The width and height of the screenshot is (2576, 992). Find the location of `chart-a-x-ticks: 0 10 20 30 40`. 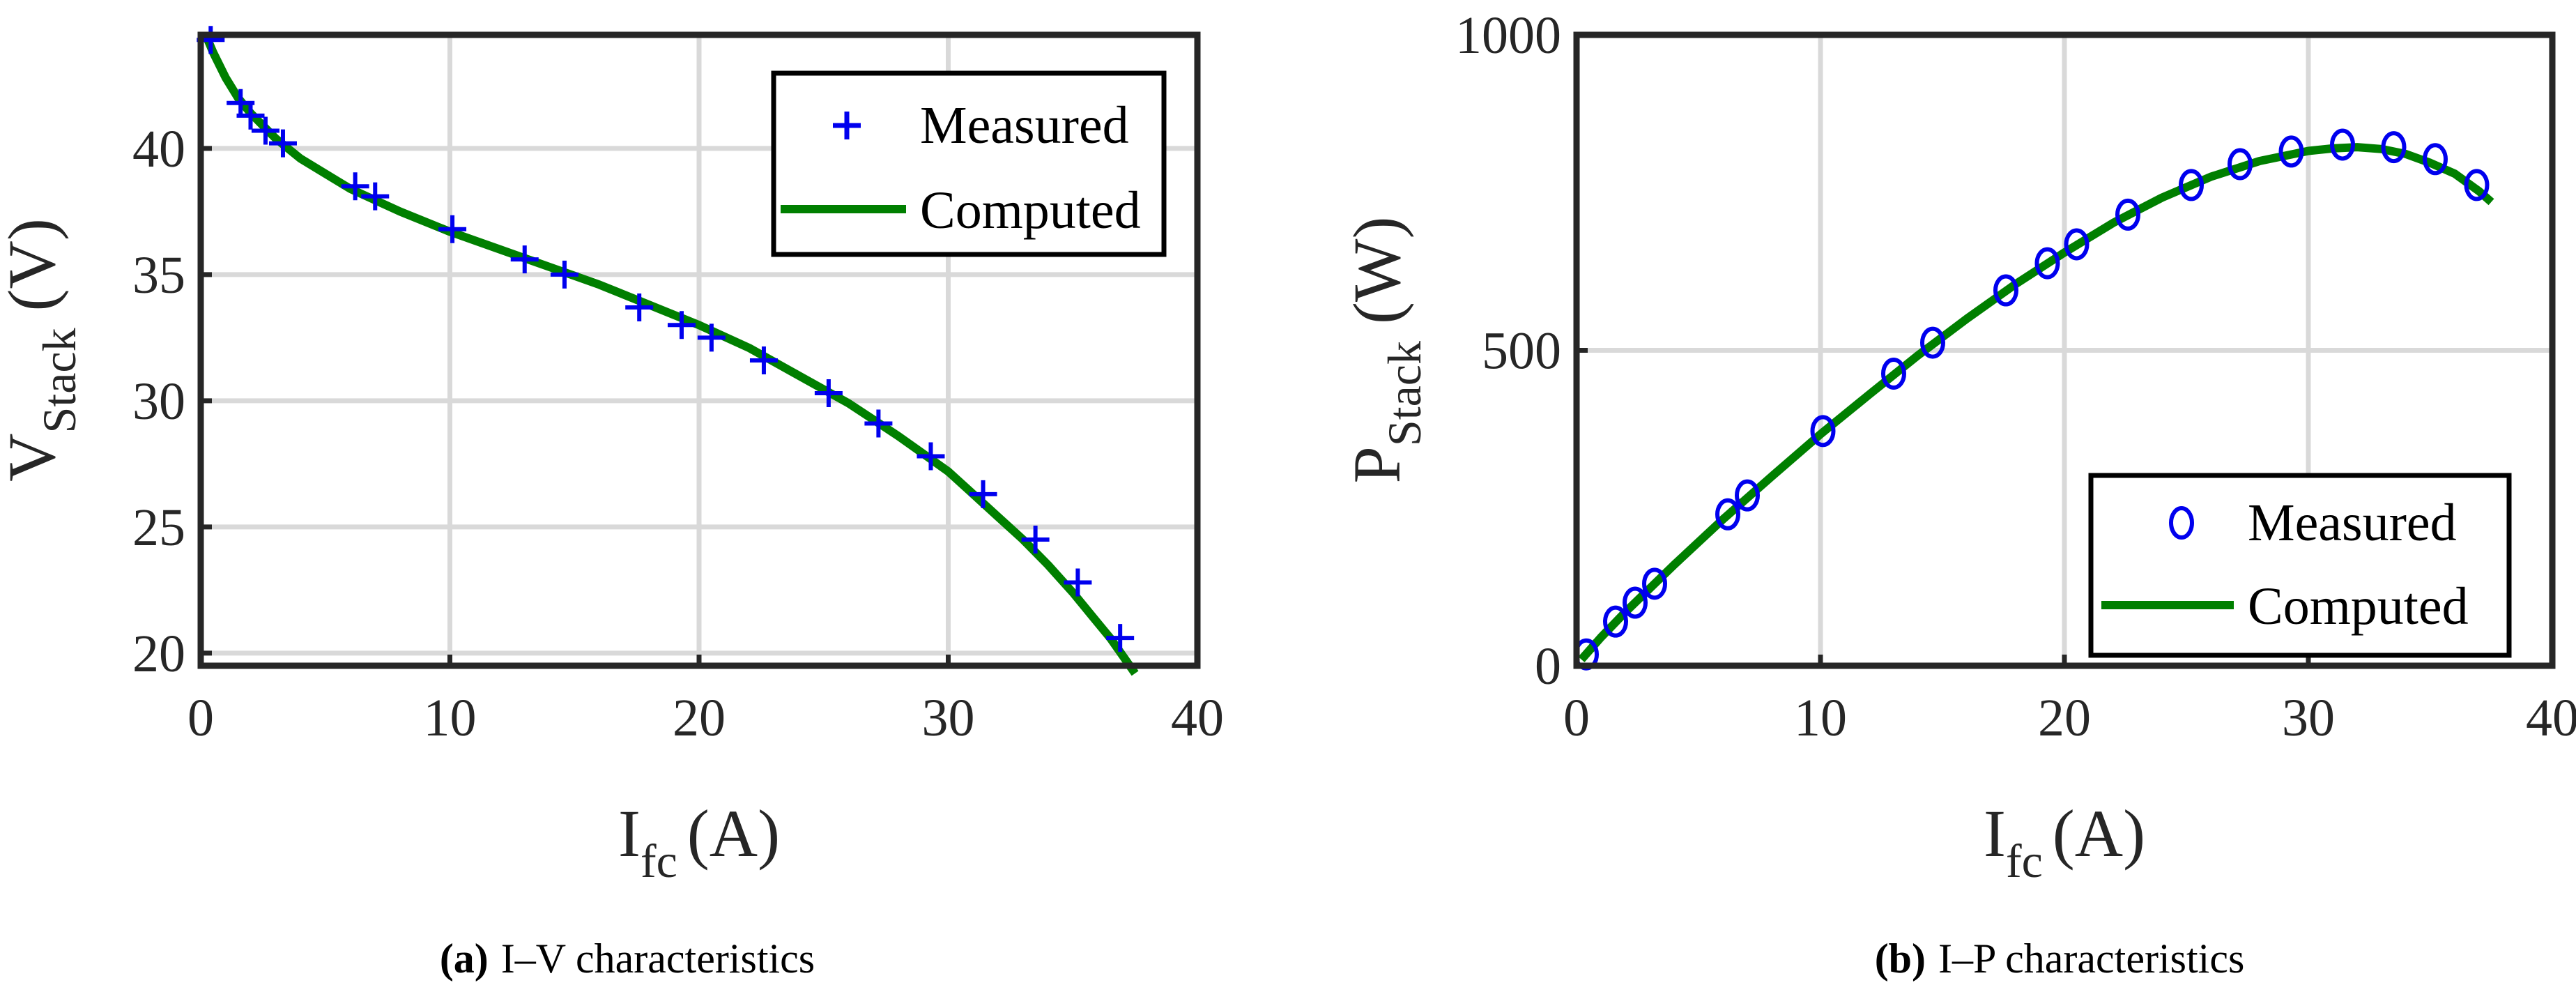

chart-a-x-ticks: 0 10 20 30 40 is located at coordinates (705, 701).